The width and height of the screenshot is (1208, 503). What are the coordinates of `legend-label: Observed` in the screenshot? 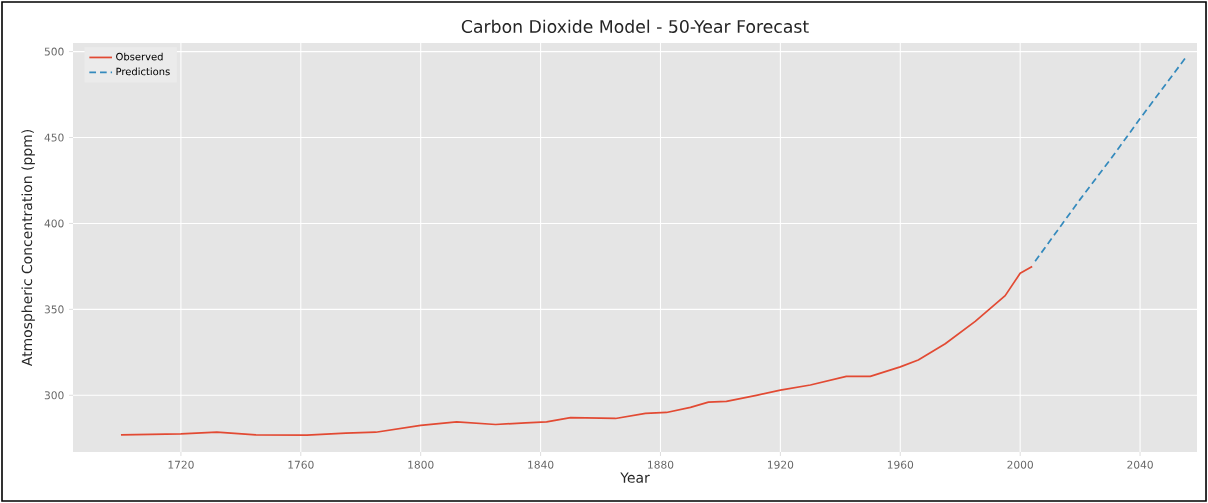 It's located at (139, 56).